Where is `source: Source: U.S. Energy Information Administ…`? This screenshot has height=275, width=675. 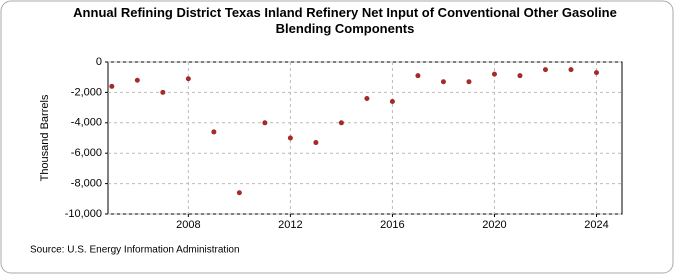
source: Source: U.S. Energy Information Administ… is located at coordinates (135, 250).